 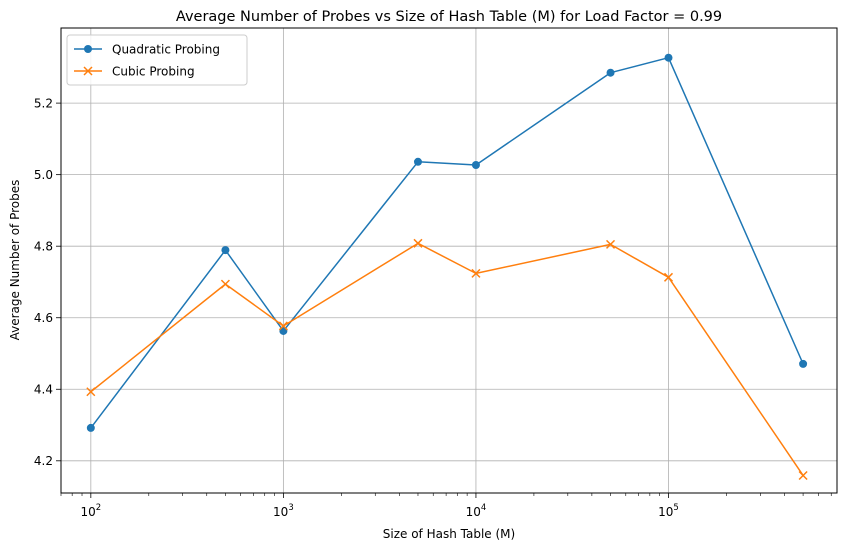 I want to click on x-tick-label-exponent: 4, so click(x=483, y=508).